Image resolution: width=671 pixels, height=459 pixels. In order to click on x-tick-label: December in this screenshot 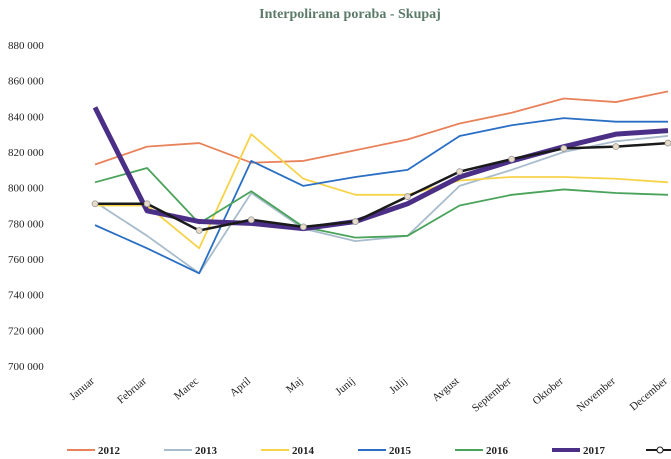, I will do `click(649, 394)`.